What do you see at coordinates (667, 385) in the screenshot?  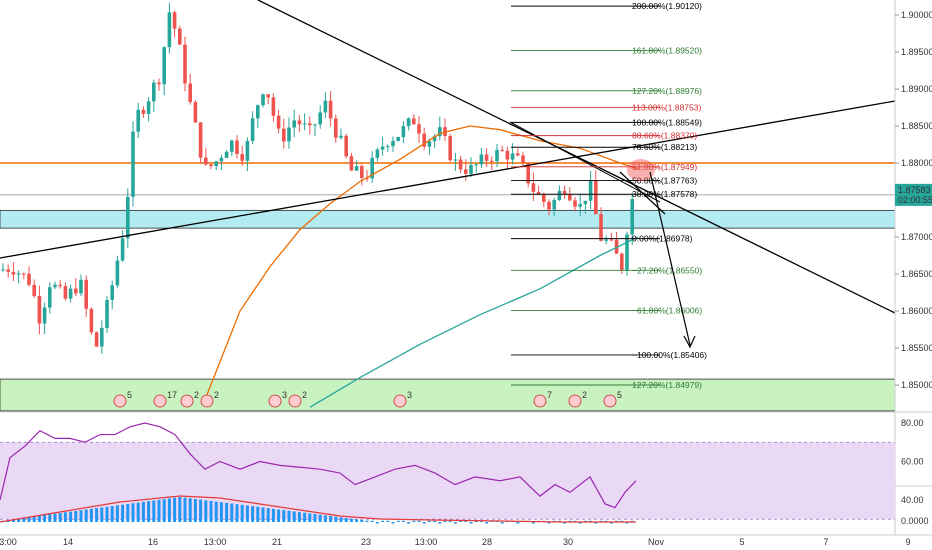 I see `fib-label-14: 127.20%(1.84979)` at bounding box center [667, 385].